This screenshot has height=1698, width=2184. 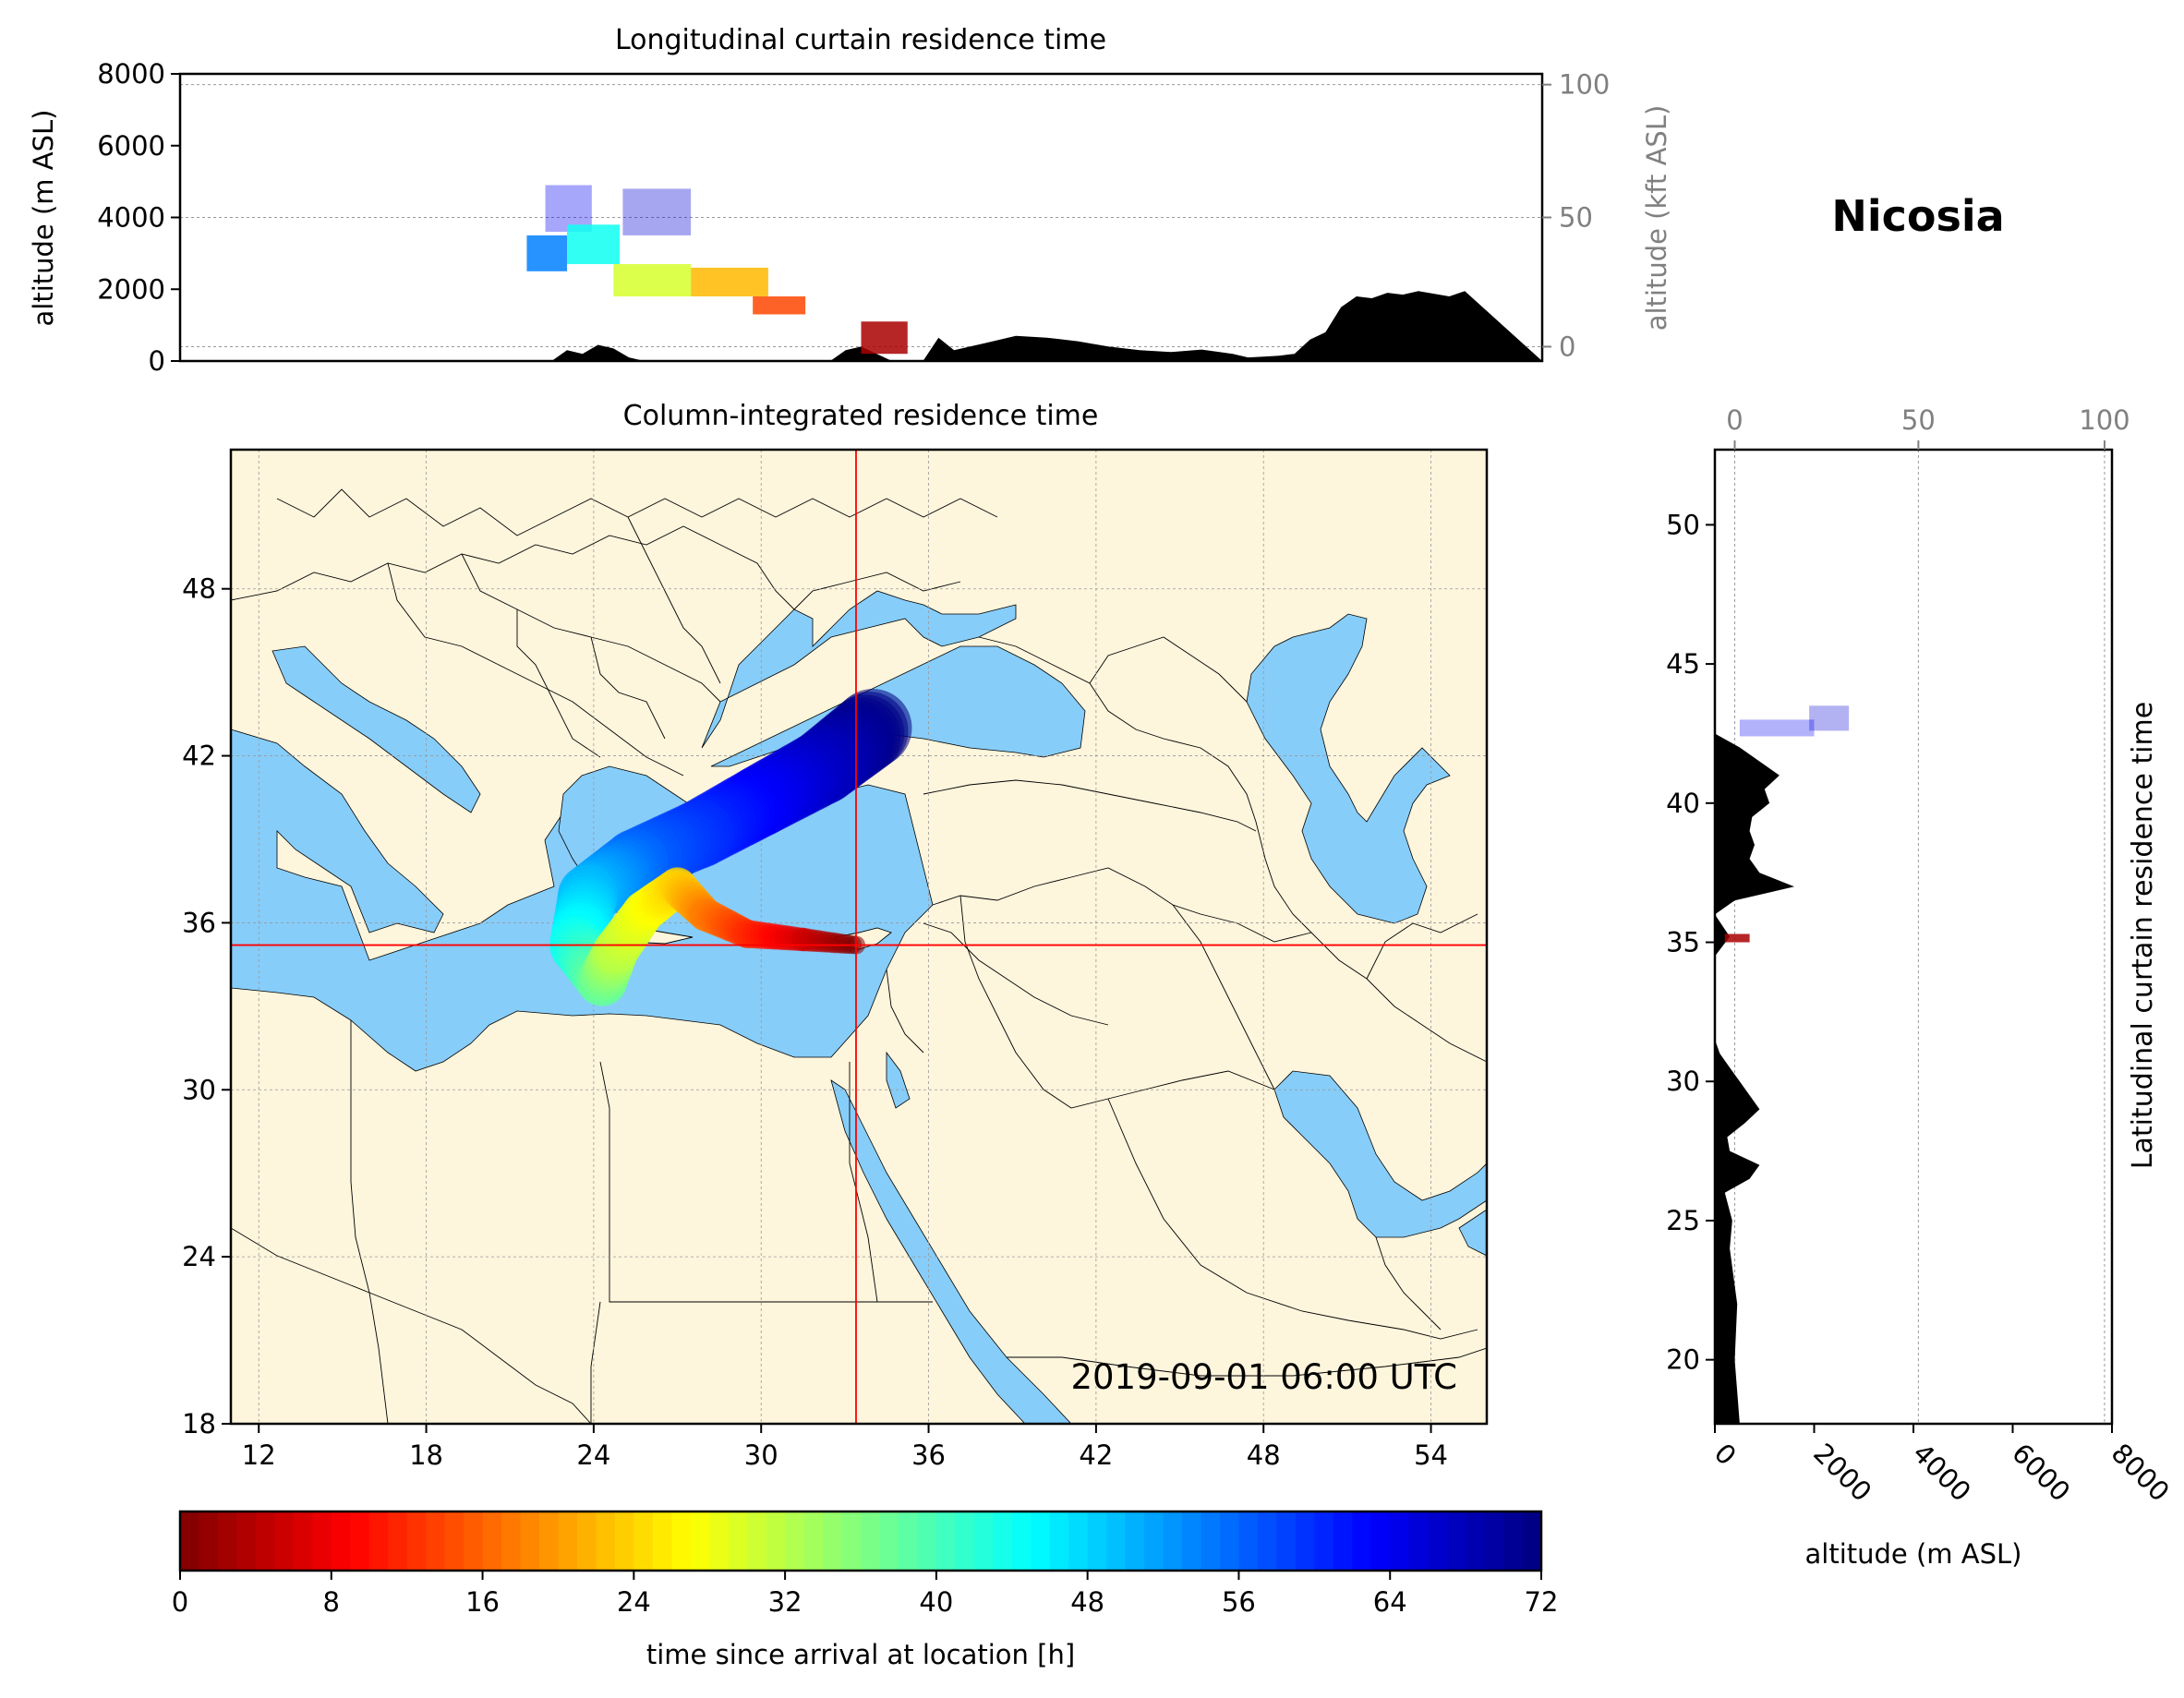 I want to click on map-plume, so click(x=730, y=847).